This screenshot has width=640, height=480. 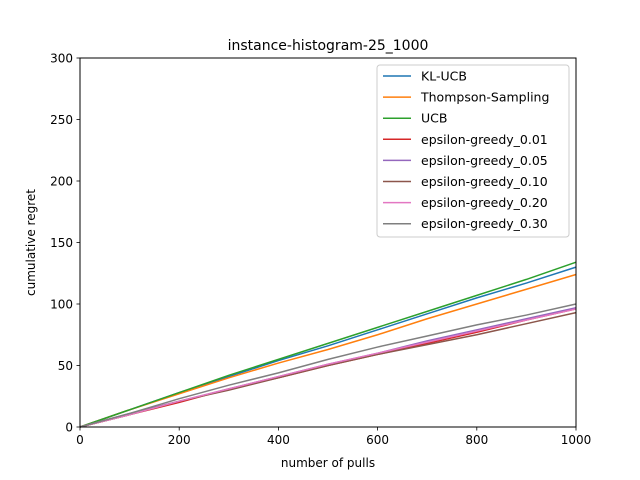 I want to click on y-tick-label: 100, so click(x=61, y=304).